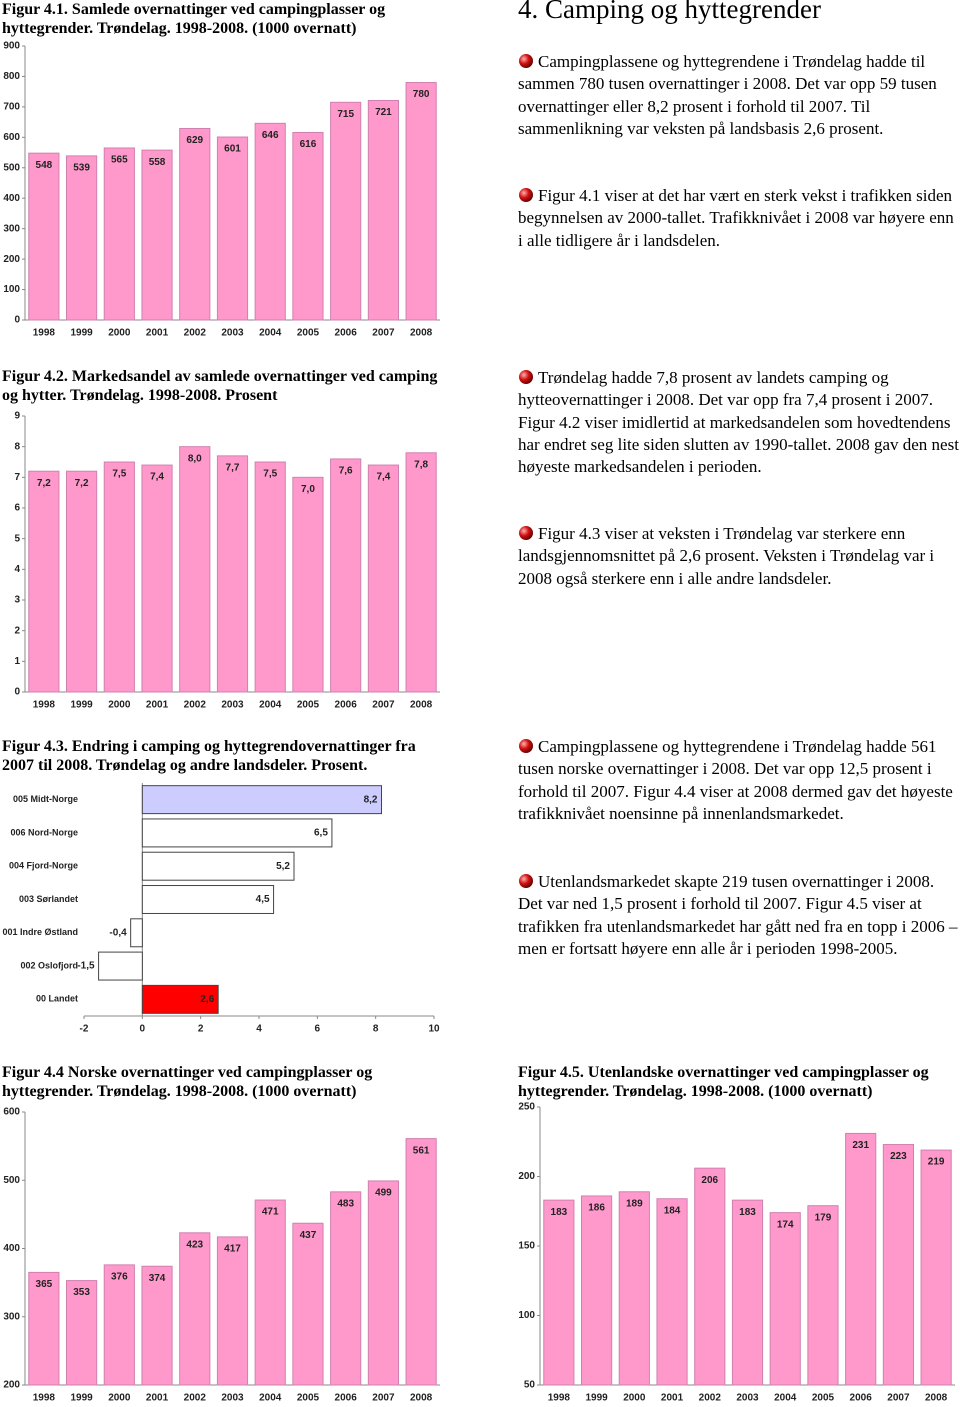  Describe the element at coordinates (40, 932) in the screenshot. I see `y-tick-label: 001 Indre Østland` at that location.